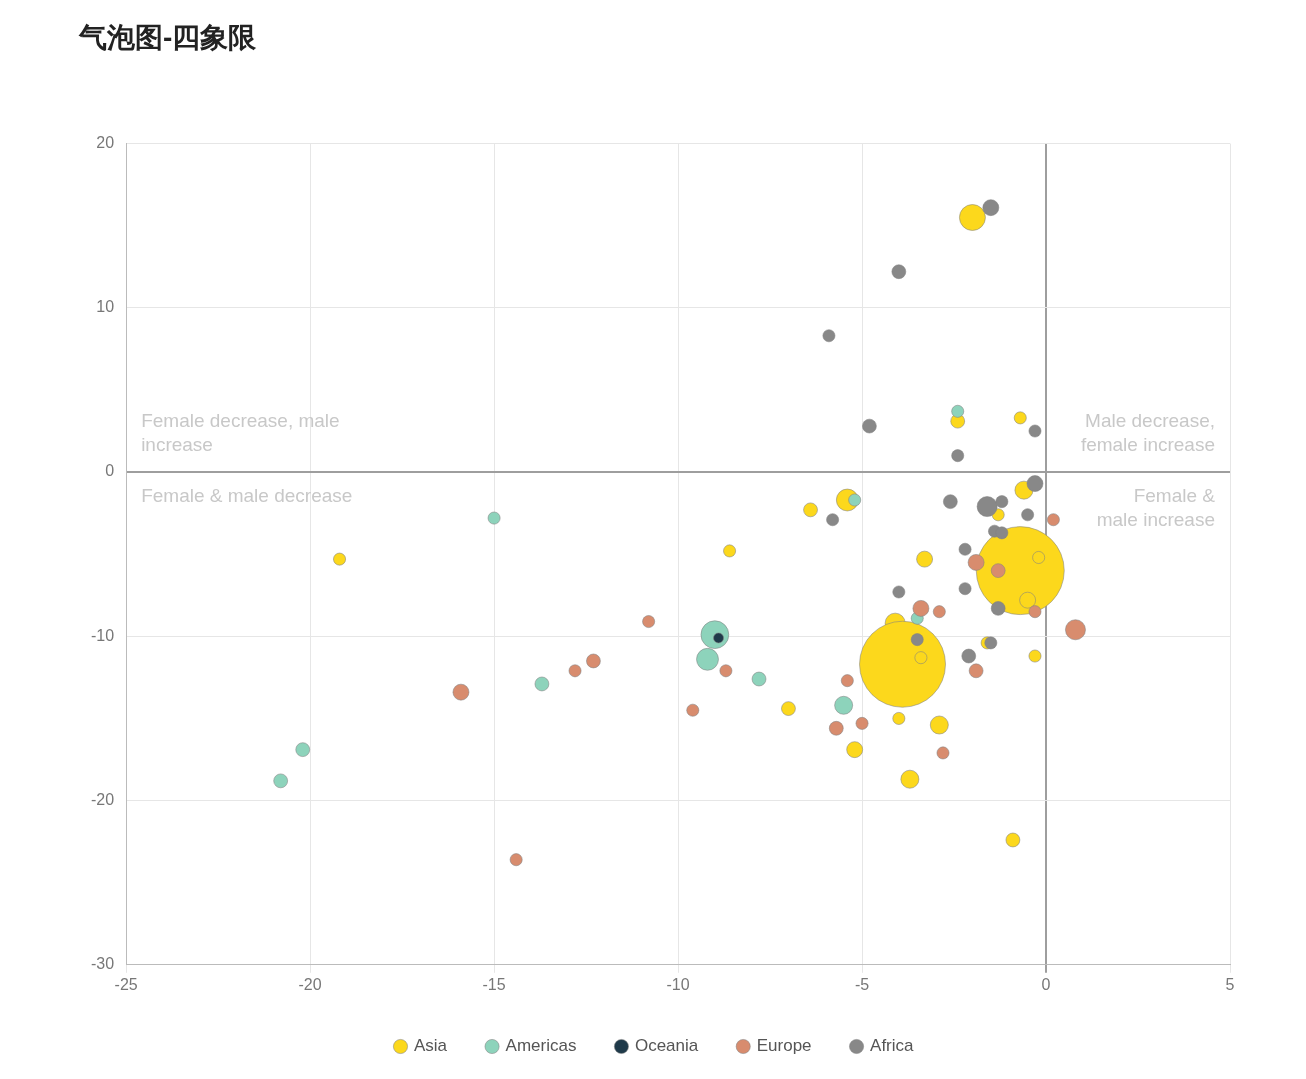 The height and width of the screenshot is (1079, 1306). What do you see at coordinates (892, 1046) in the screenshot?
I see `legend-label: Africa` at bounding box center [892, 1046].